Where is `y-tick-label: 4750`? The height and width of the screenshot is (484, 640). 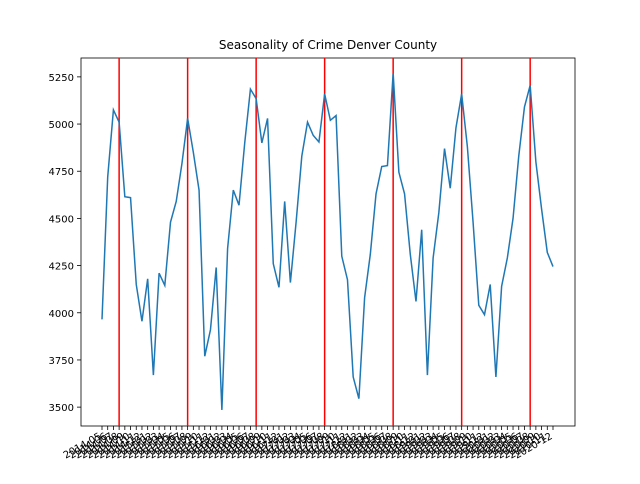 y-tick-label: 4750 is located at coordinates (61, 172).